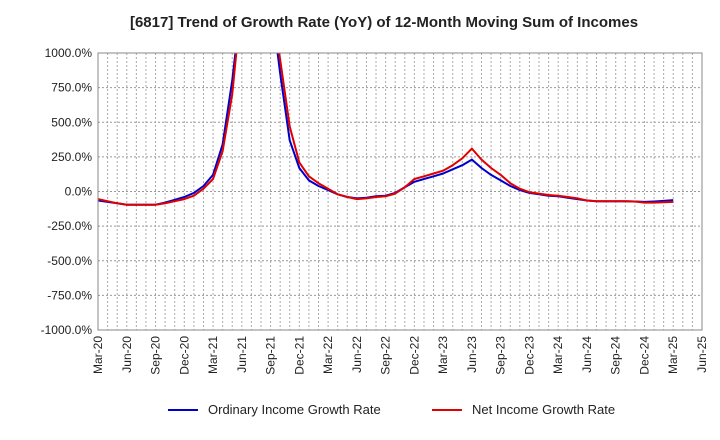  Describe the element at coordinates (79, 192) in the screenshot. I see `y-tick-label: 0.0%` at that location.